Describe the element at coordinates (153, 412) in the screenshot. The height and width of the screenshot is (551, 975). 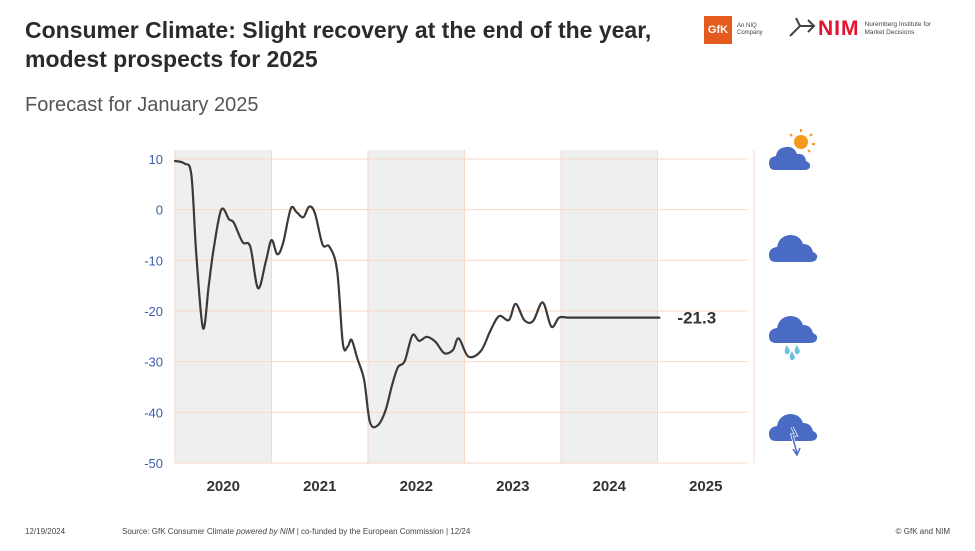
I see `y-tick-label: -40` at that location.